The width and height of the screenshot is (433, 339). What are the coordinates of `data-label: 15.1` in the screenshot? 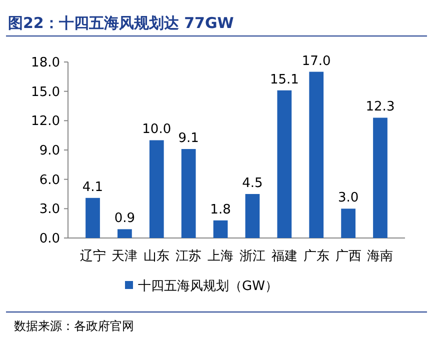 It's located at (284, 80).